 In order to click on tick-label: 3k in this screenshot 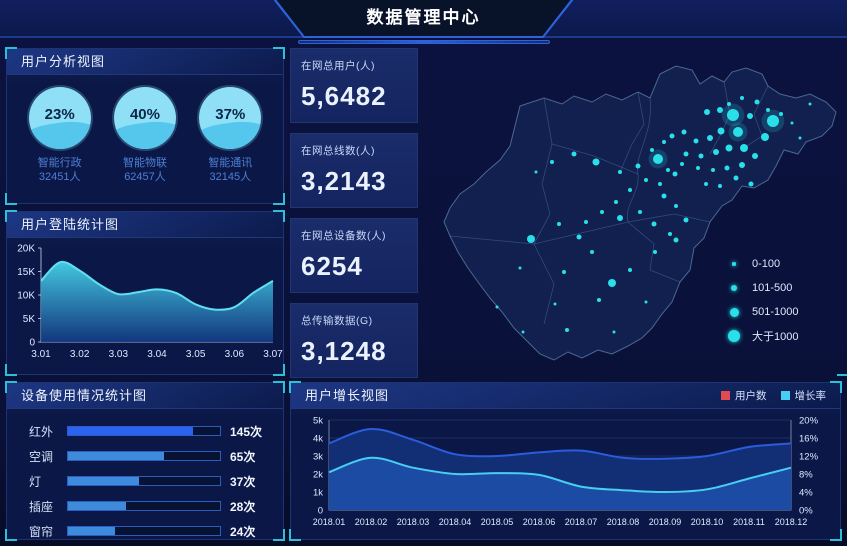, I will do `click(318, 457)`.